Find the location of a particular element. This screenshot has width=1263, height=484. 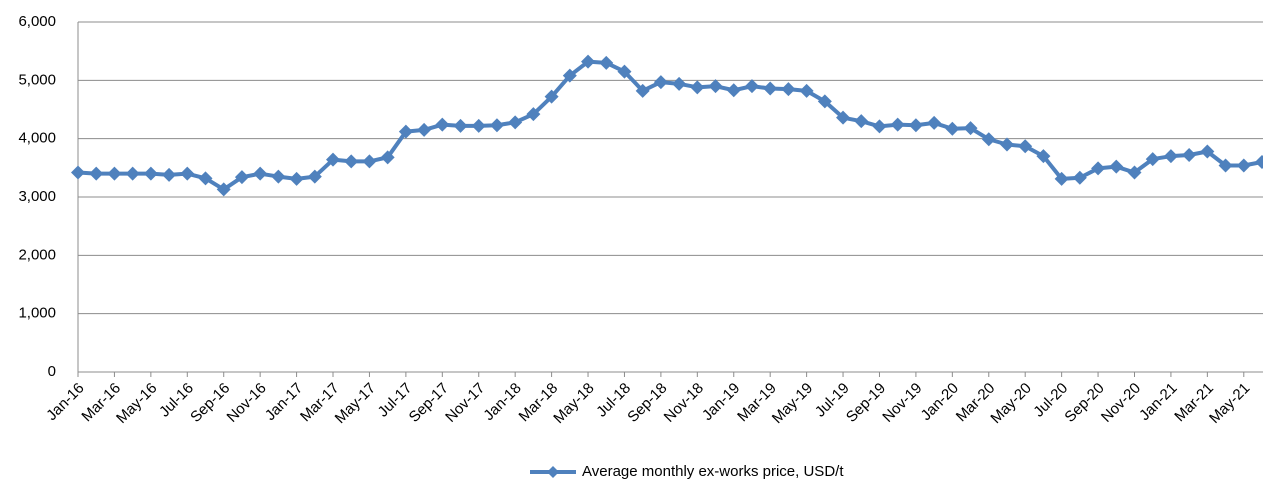

x-tick-label: Sep-17 is located at coordinates (429, 403).